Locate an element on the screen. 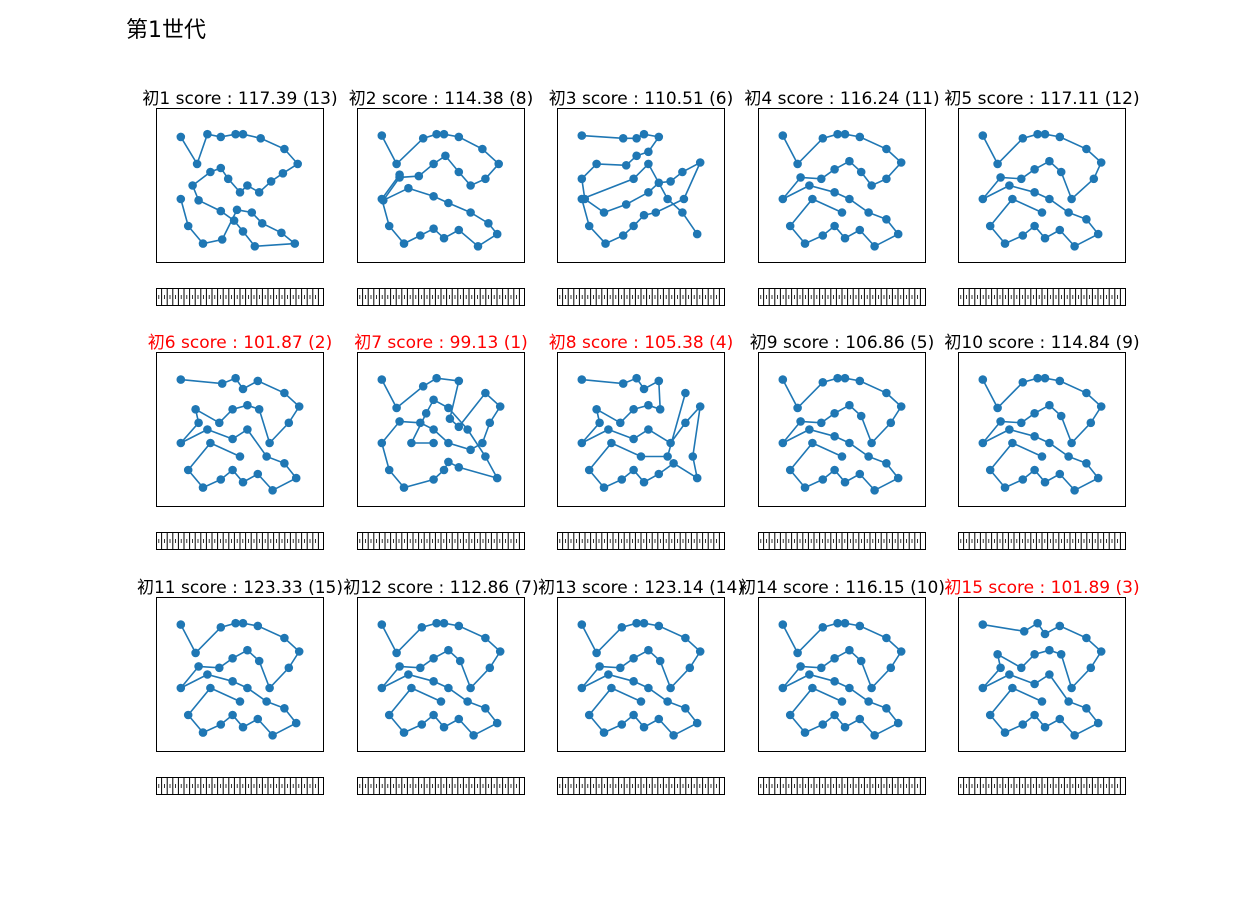 The width and height of the screenshot is (1250, 900). panel-title: 初3 score : 110.51 (6) is located at coordinates (641, 99).